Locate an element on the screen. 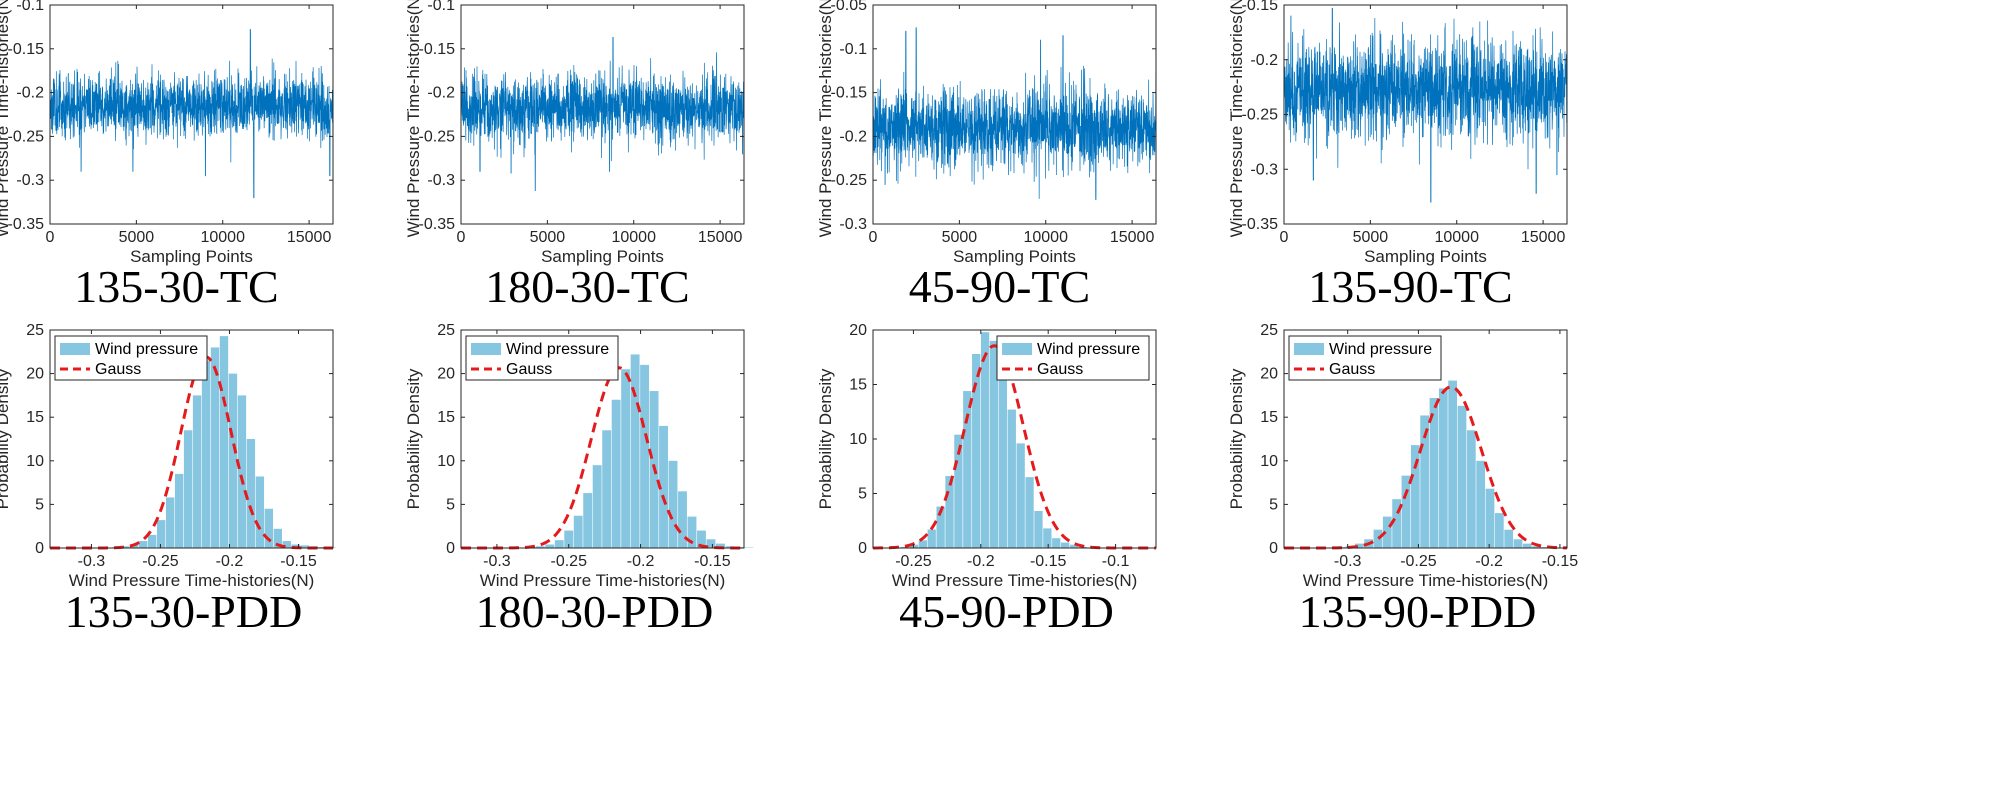 Image resolution: width=2009 pixels, height=802 pixels. y-tick-label: 20 is located at coordinates (446, 374).